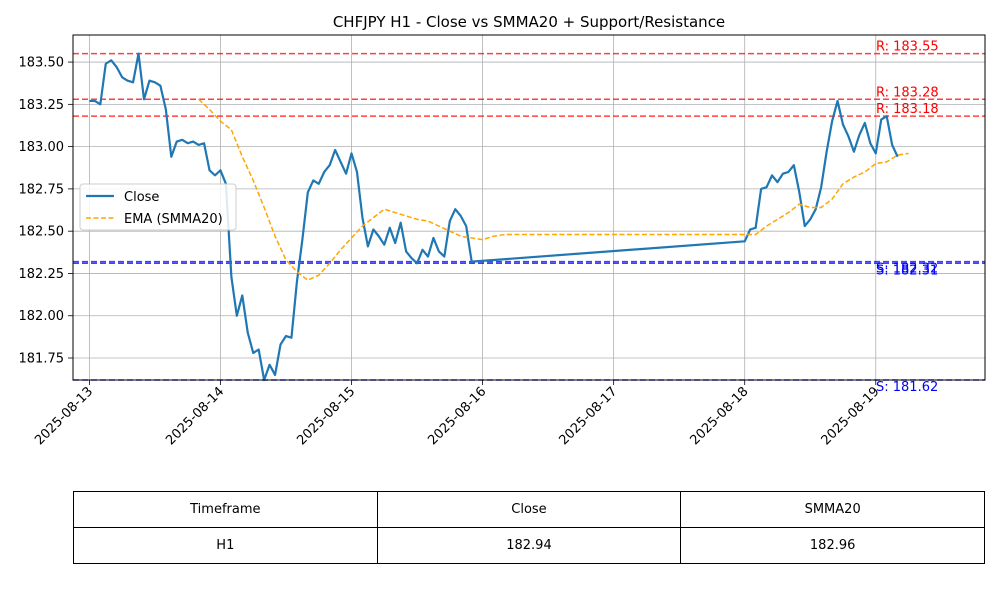  What do you see at coordinates (195, 416) in the screenshot?
I see `x-tick-label: 2025-08-14` at bounding box center [195, 416].